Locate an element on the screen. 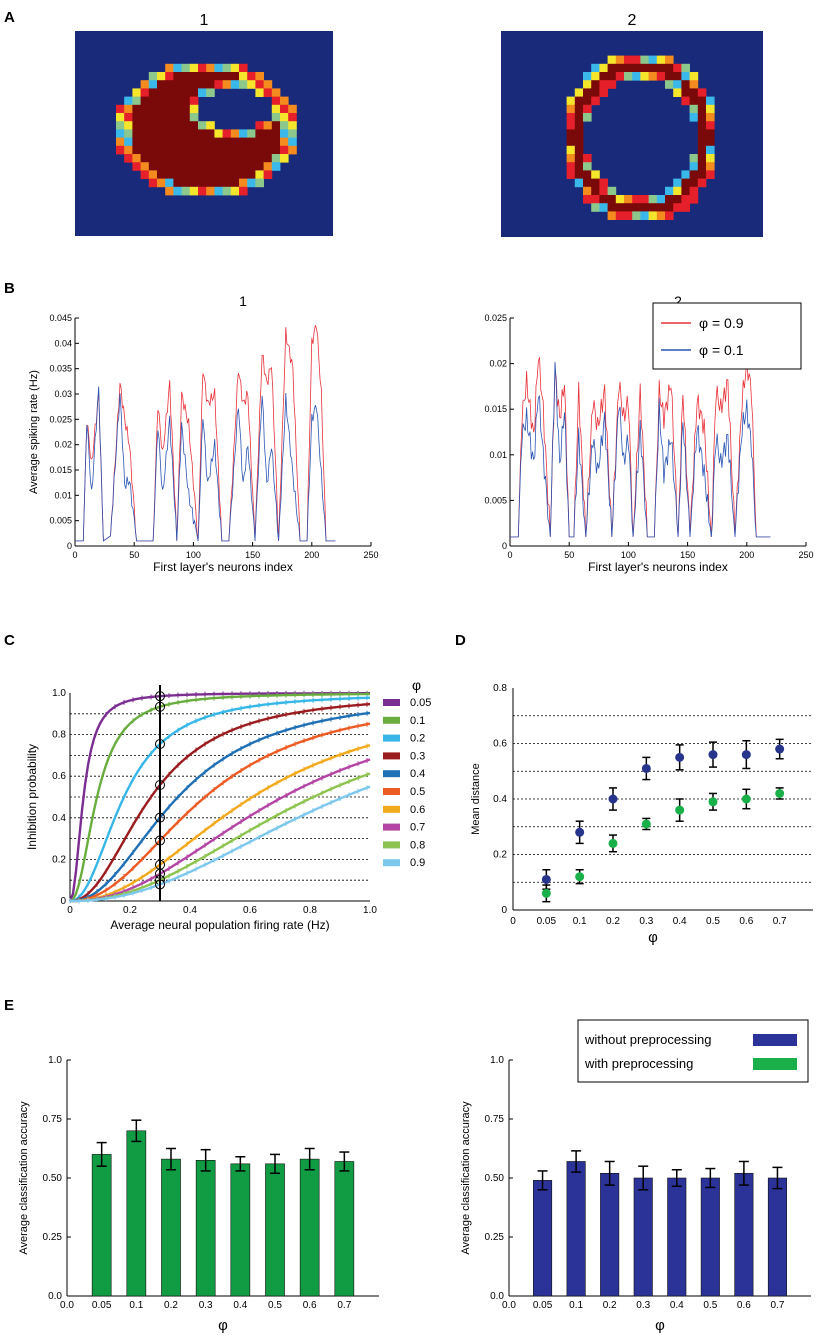 This screenshot has height=1339, width=818. y-tick-label: 0.6 is located at coordinates (500, 744).